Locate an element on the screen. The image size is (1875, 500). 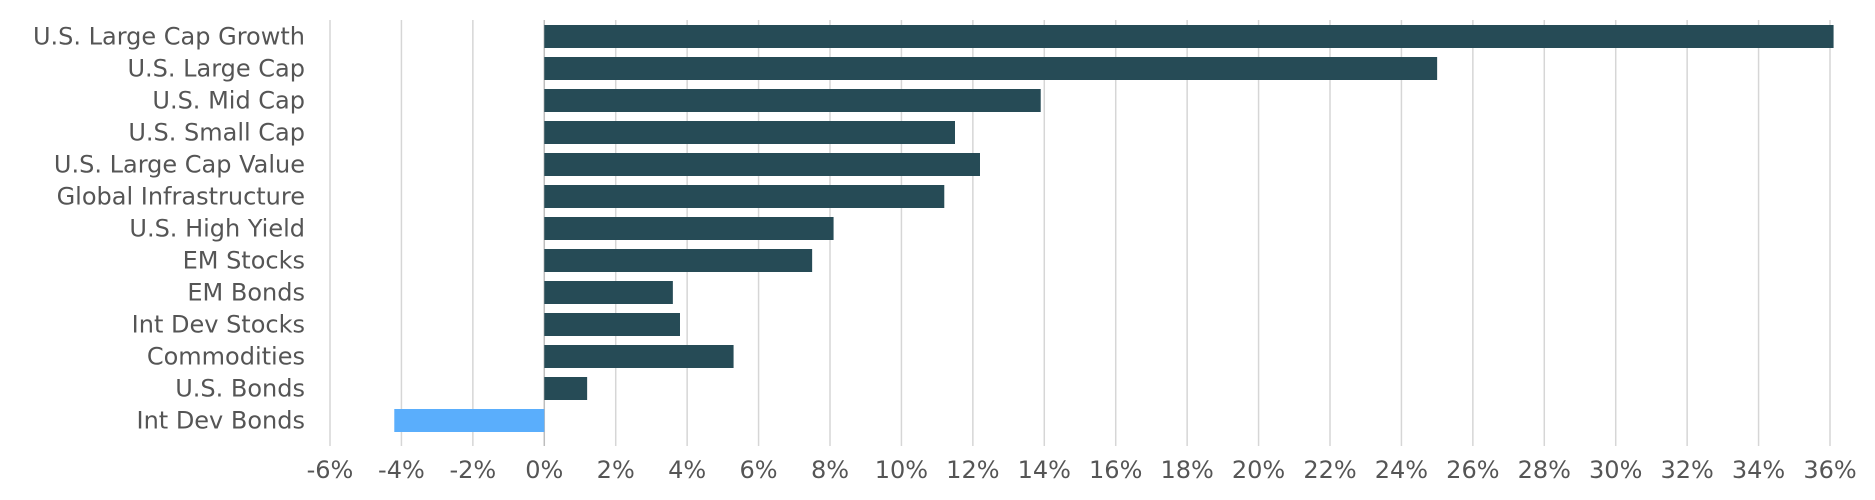
x-tick-label: 10% is located at coordinates (901, 470).